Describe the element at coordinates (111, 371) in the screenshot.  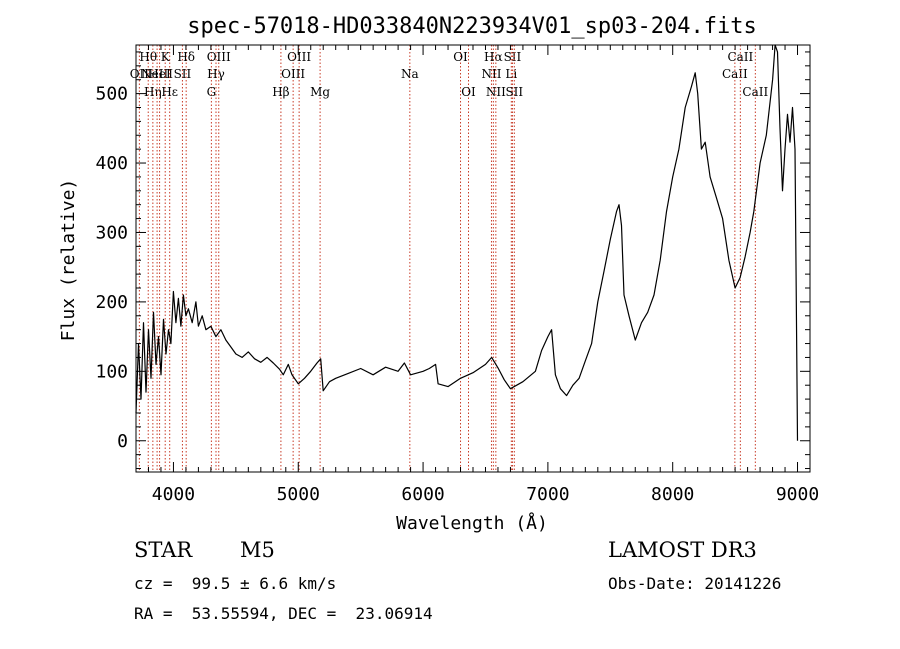
I see `y-tick-label: 100` at that location.